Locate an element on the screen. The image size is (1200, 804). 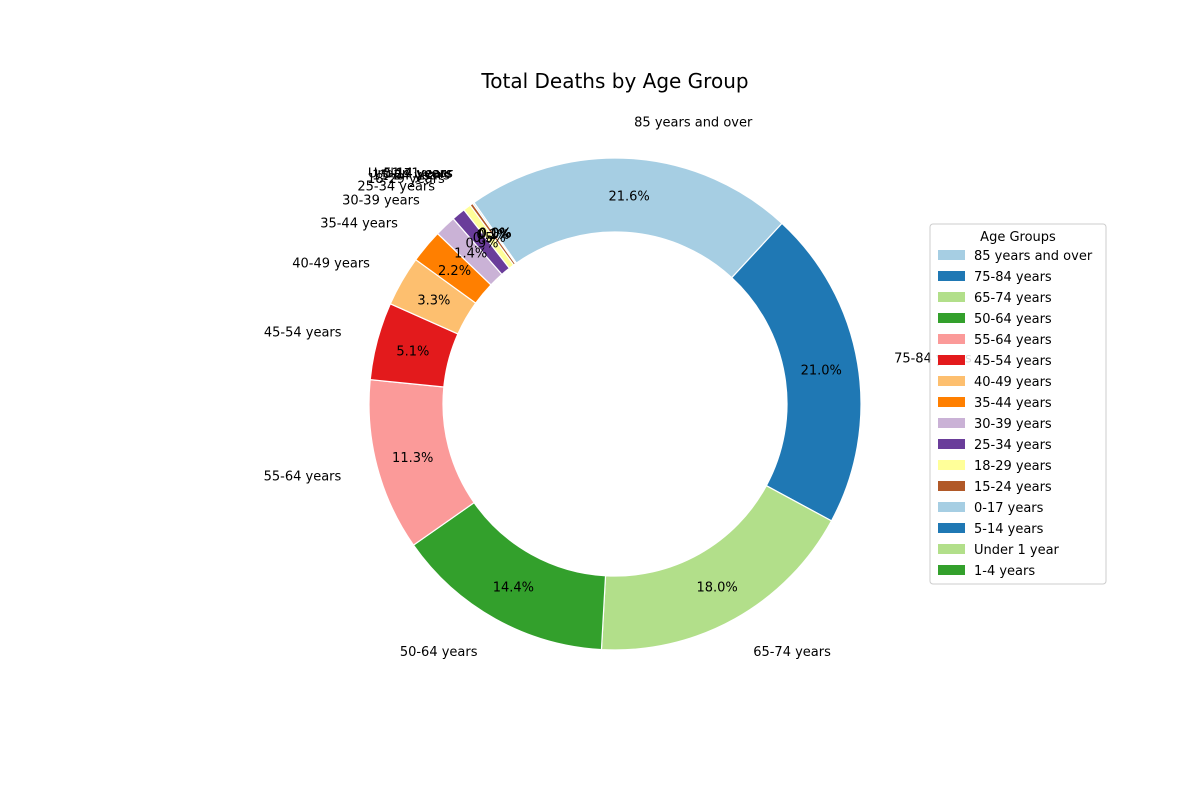
percent-label-1-4-years: 0.0% is located at coordinates (495, 234).